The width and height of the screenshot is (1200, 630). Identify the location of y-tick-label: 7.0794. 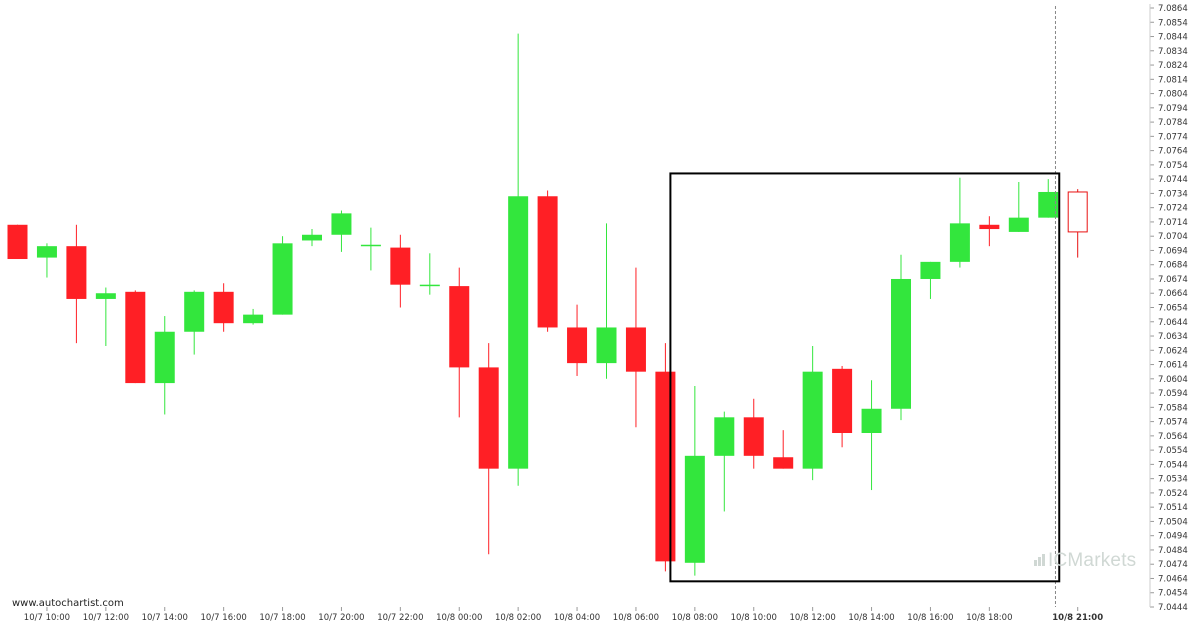
(1173, 109).